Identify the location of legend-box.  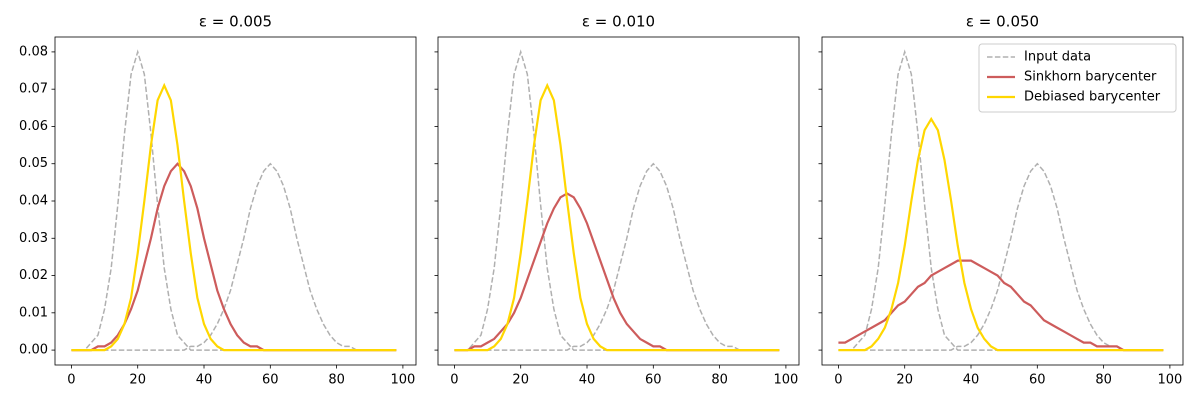
(1077, 78).